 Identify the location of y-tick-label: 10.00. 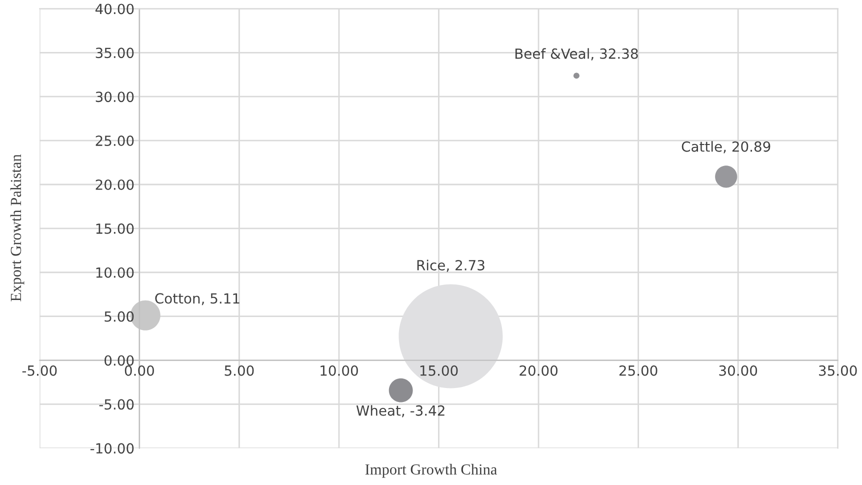
(115, 272).